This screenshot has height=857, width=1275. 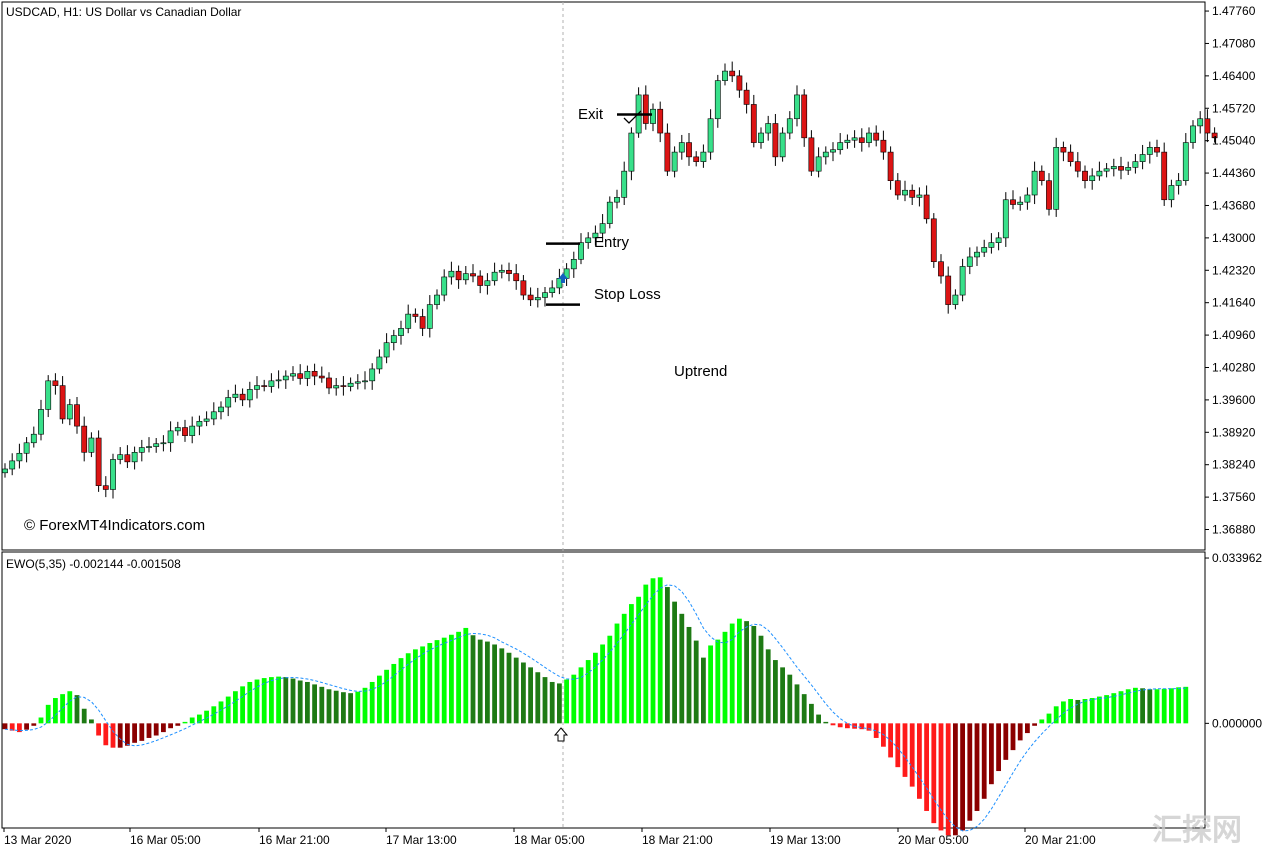 I want to click on buy-arrow-icon, so click(x=563, y=278).